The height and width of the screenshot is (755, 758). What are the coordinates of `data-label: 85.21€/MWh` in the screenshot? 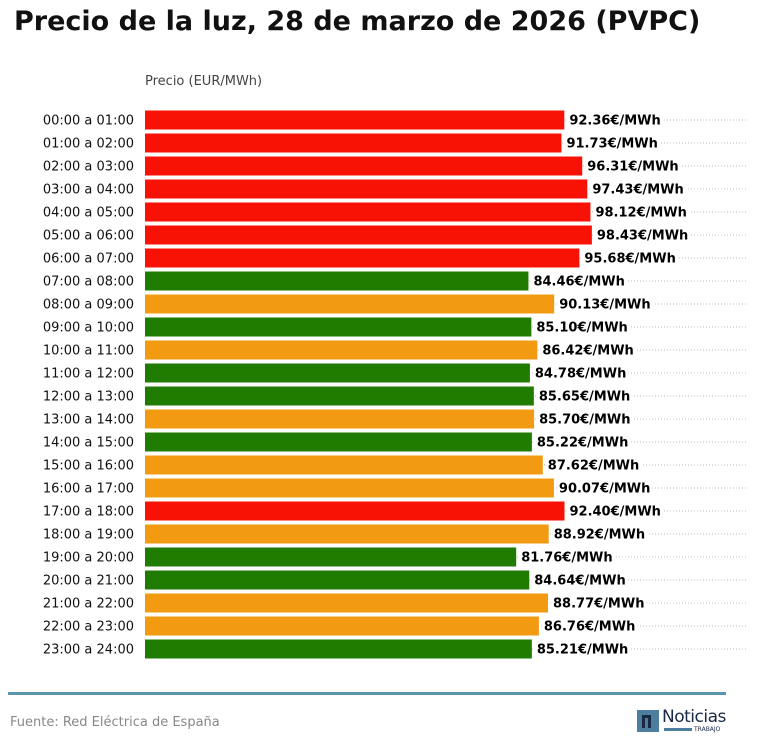 It's located at (582, 650).